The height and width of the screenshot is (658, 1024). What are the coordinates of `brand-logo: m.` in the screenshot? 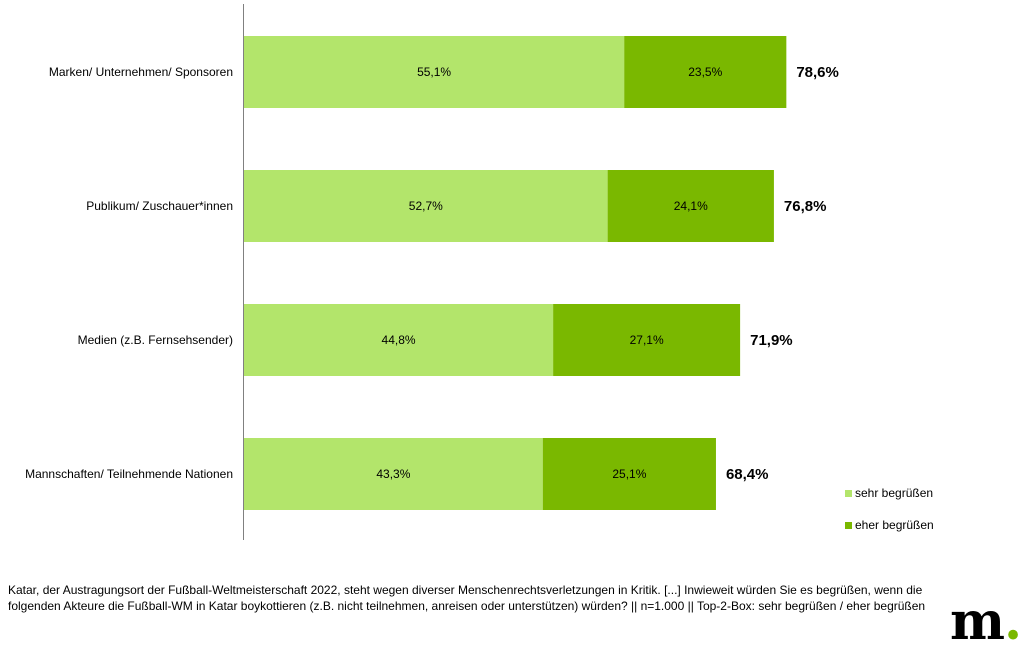 It's located at (986, 622).